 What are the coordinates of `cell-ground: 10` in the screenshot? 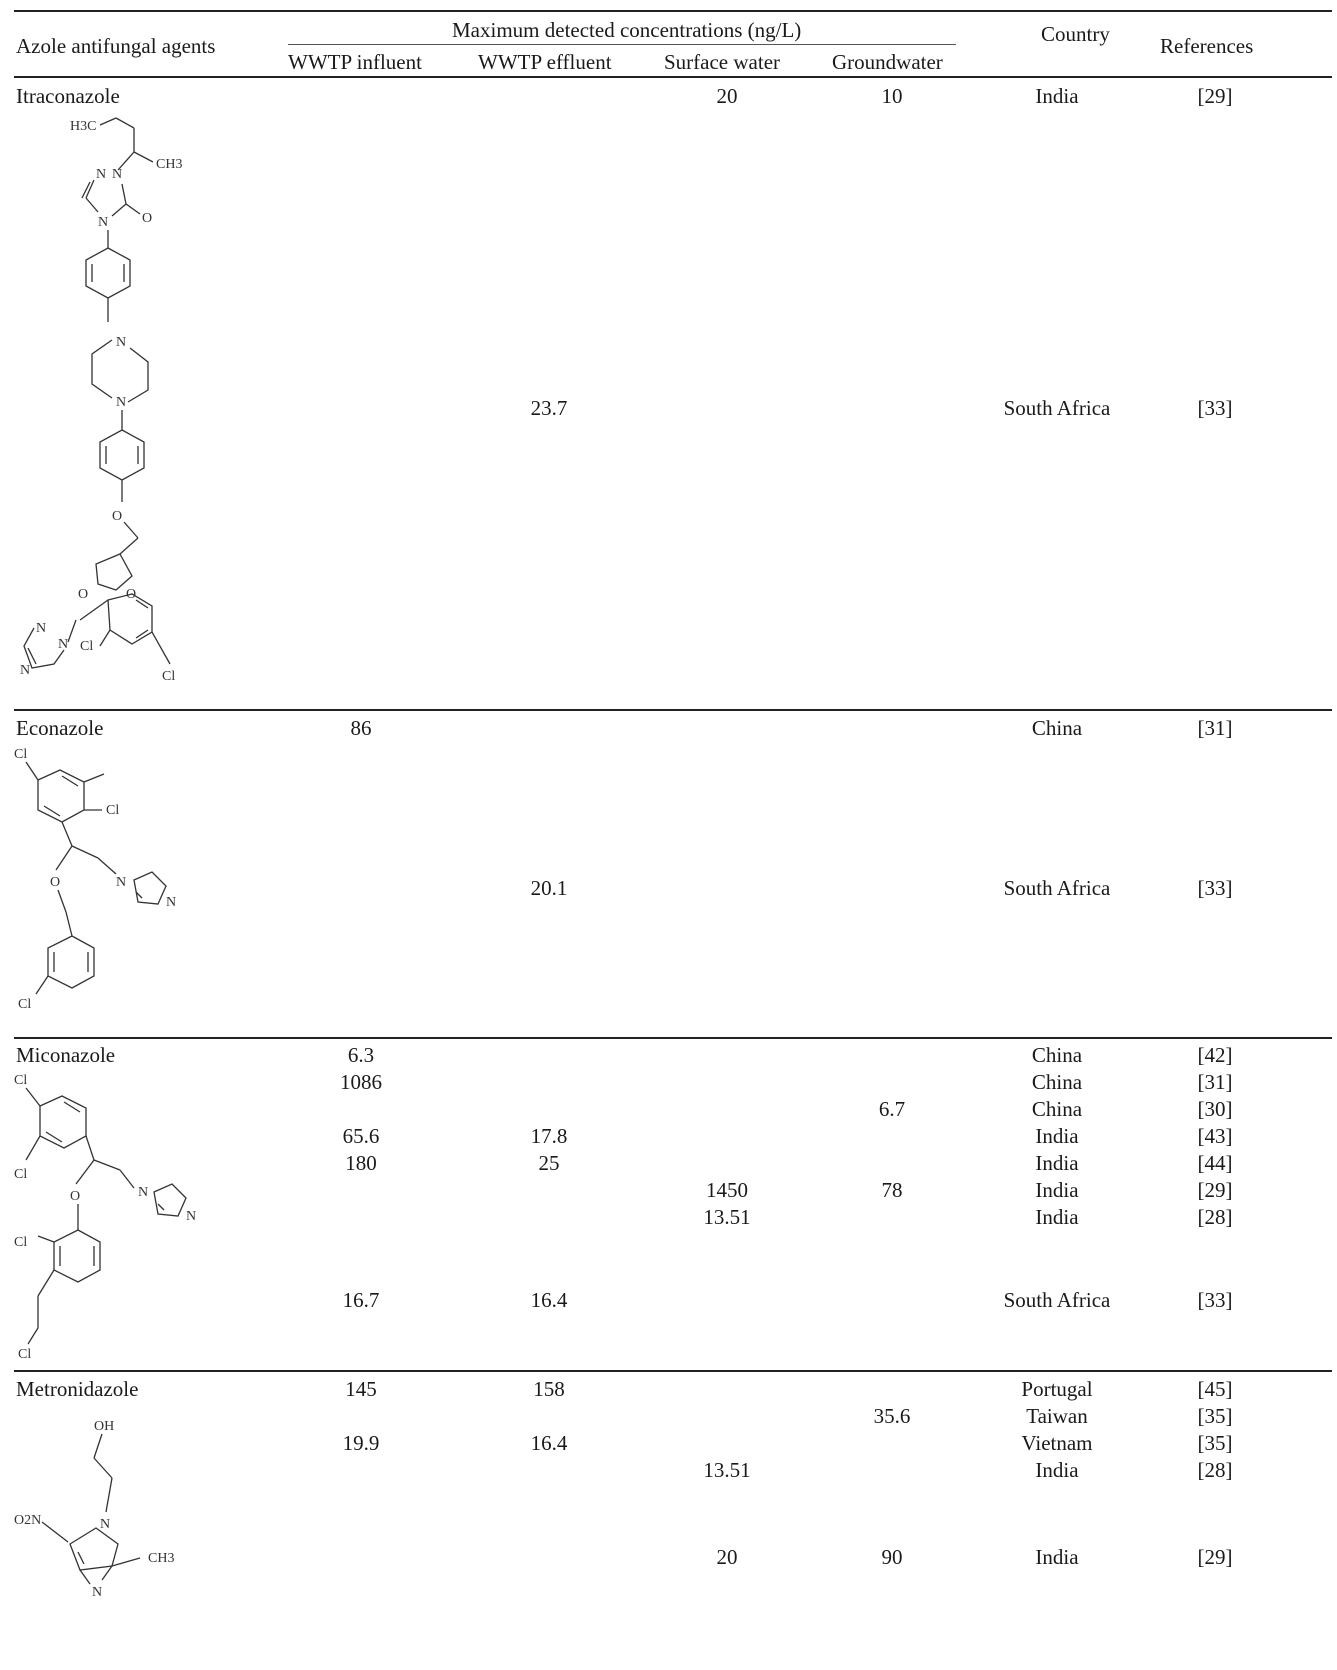 It's located at (892, 96).